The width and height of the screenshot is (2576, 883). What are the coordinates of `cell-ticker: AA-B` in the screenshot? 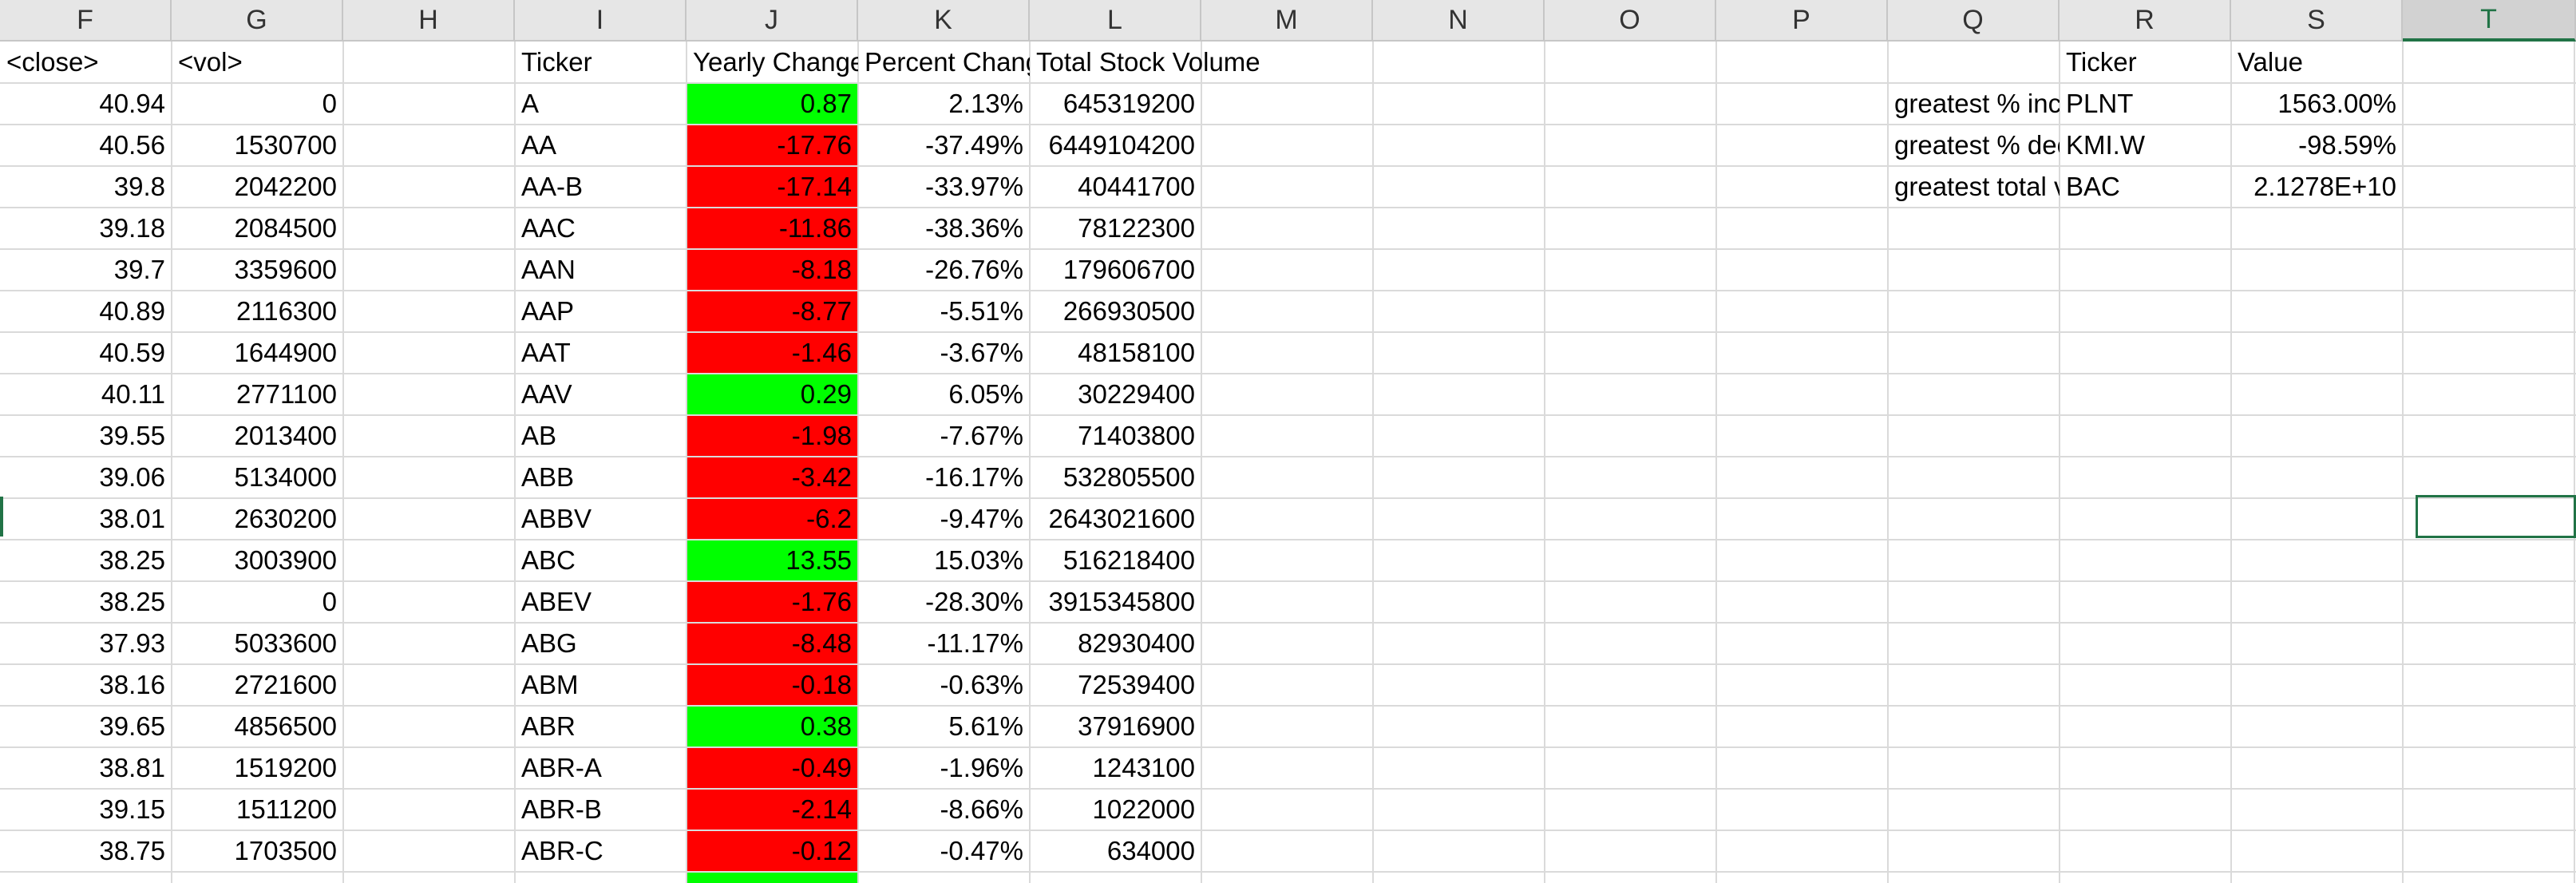 It's located at (553, 186).